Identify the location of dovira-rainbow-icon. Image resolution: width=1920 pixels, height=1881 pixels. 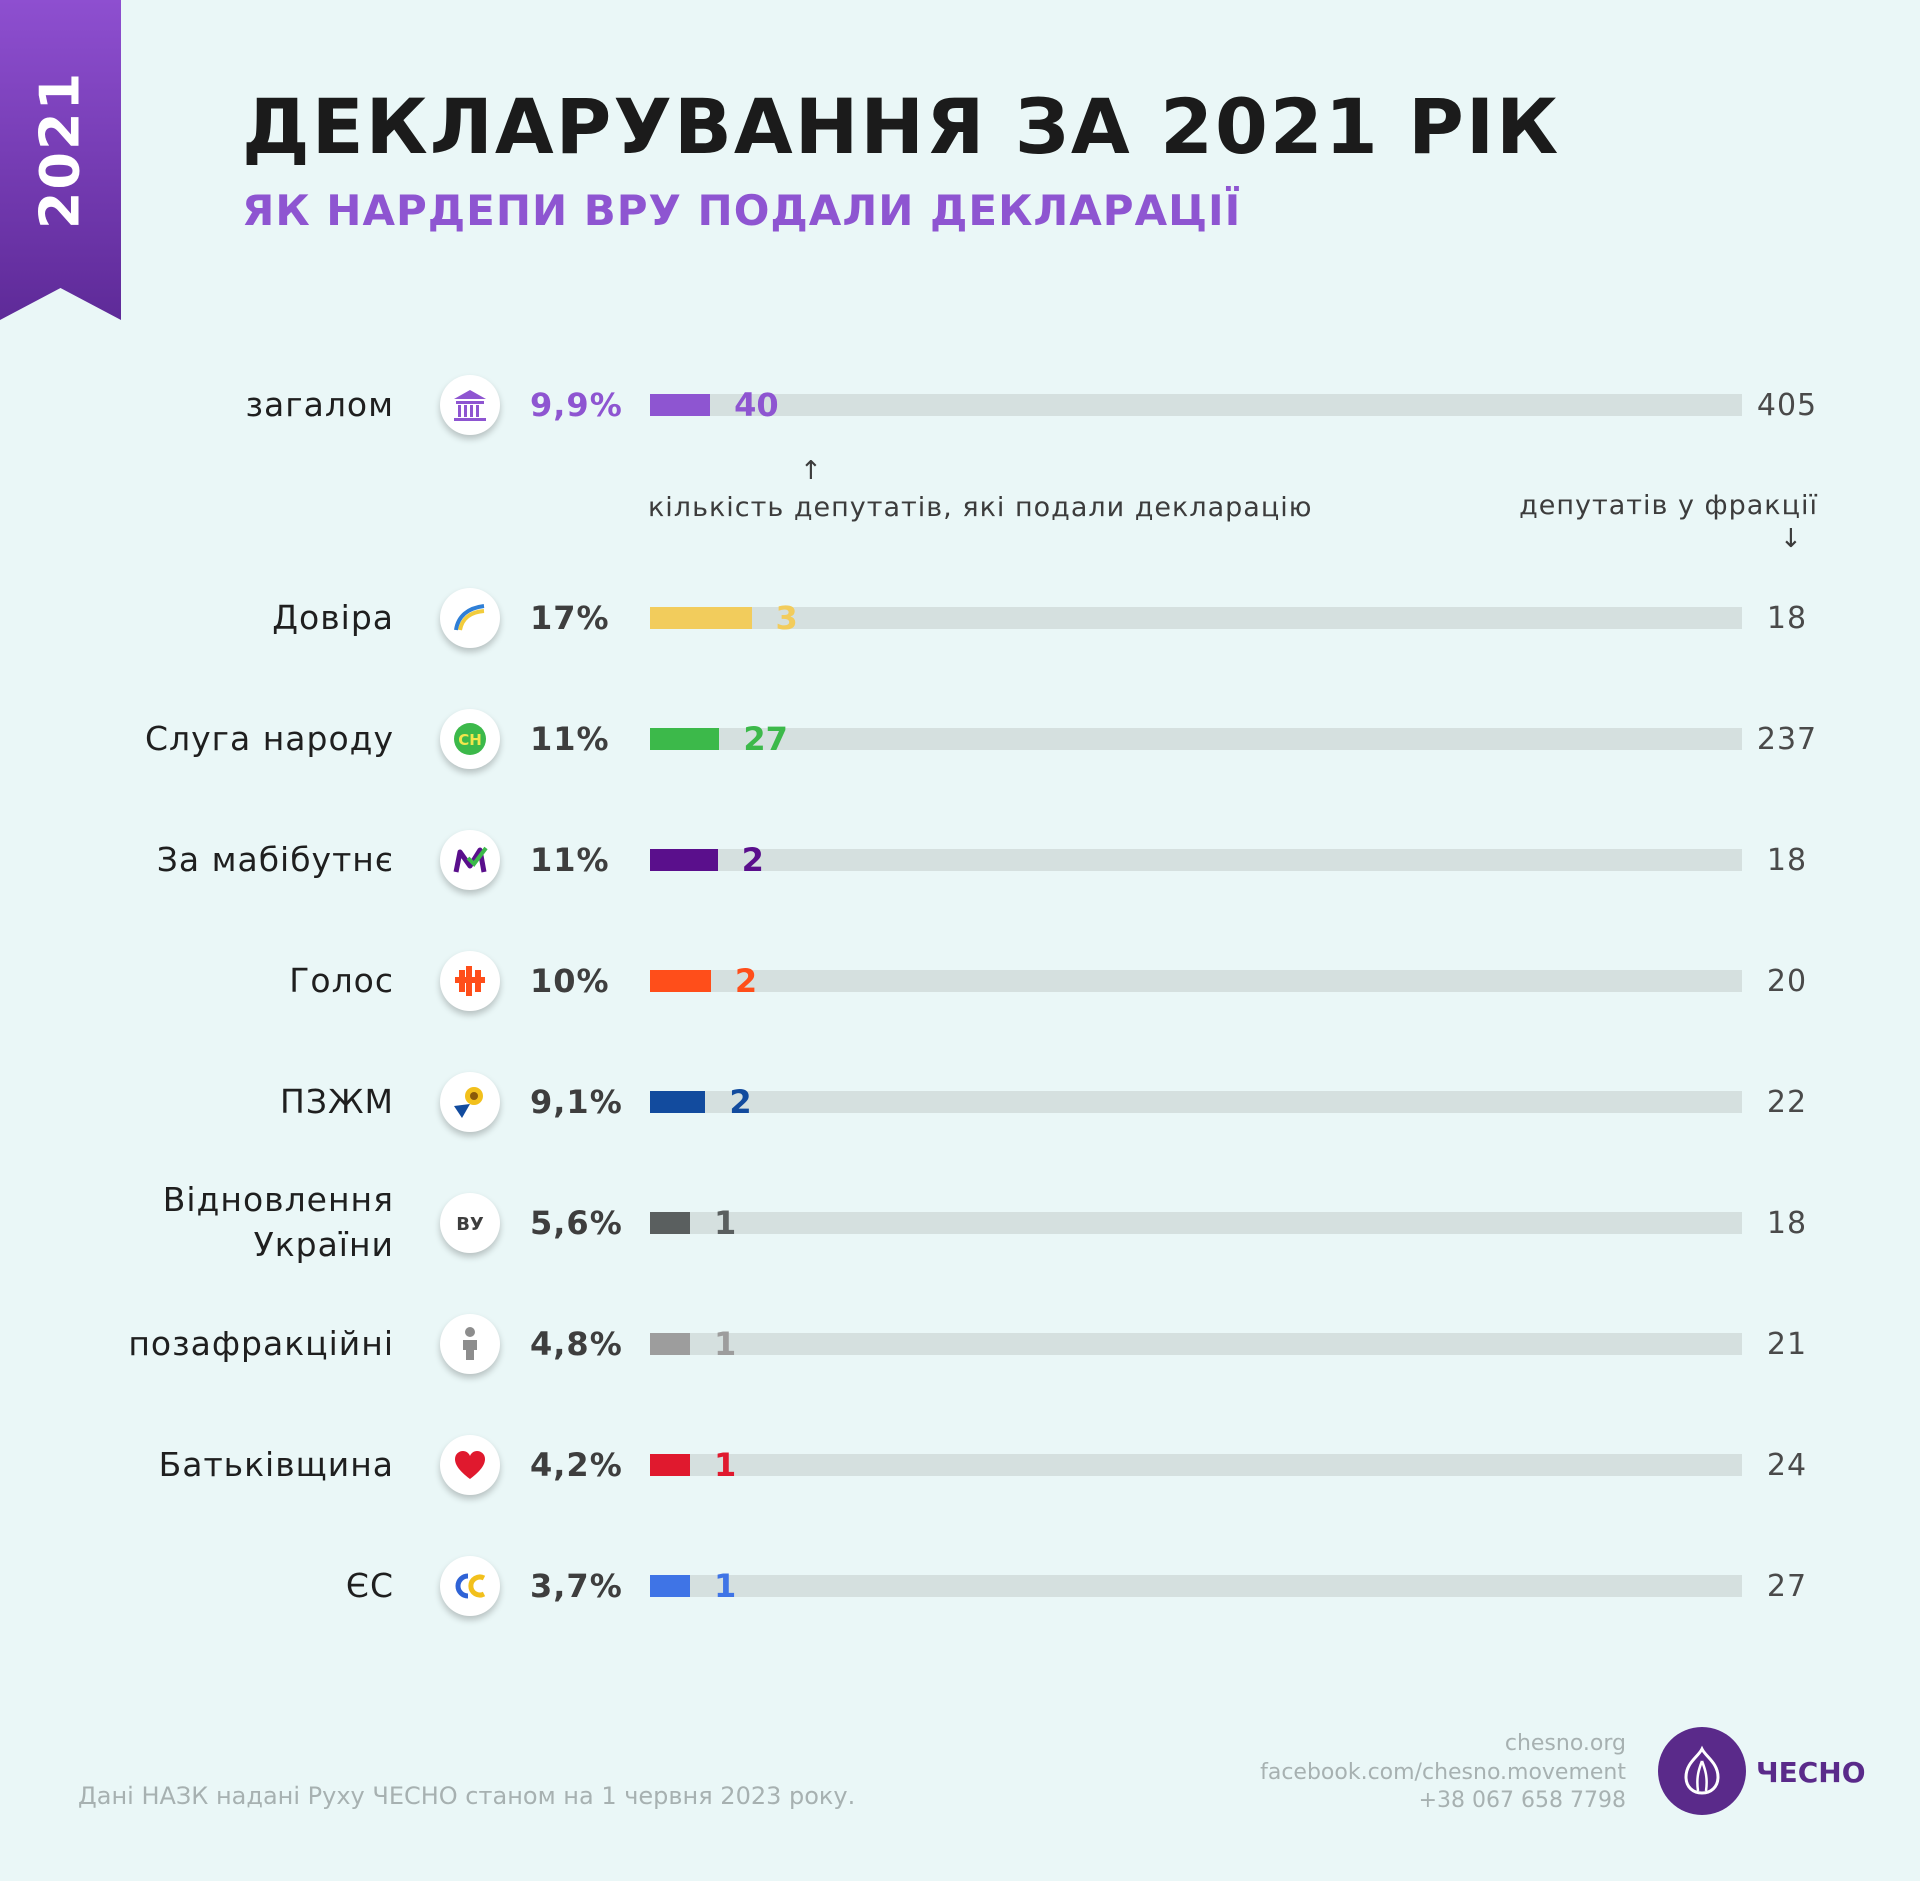
(470, 618).